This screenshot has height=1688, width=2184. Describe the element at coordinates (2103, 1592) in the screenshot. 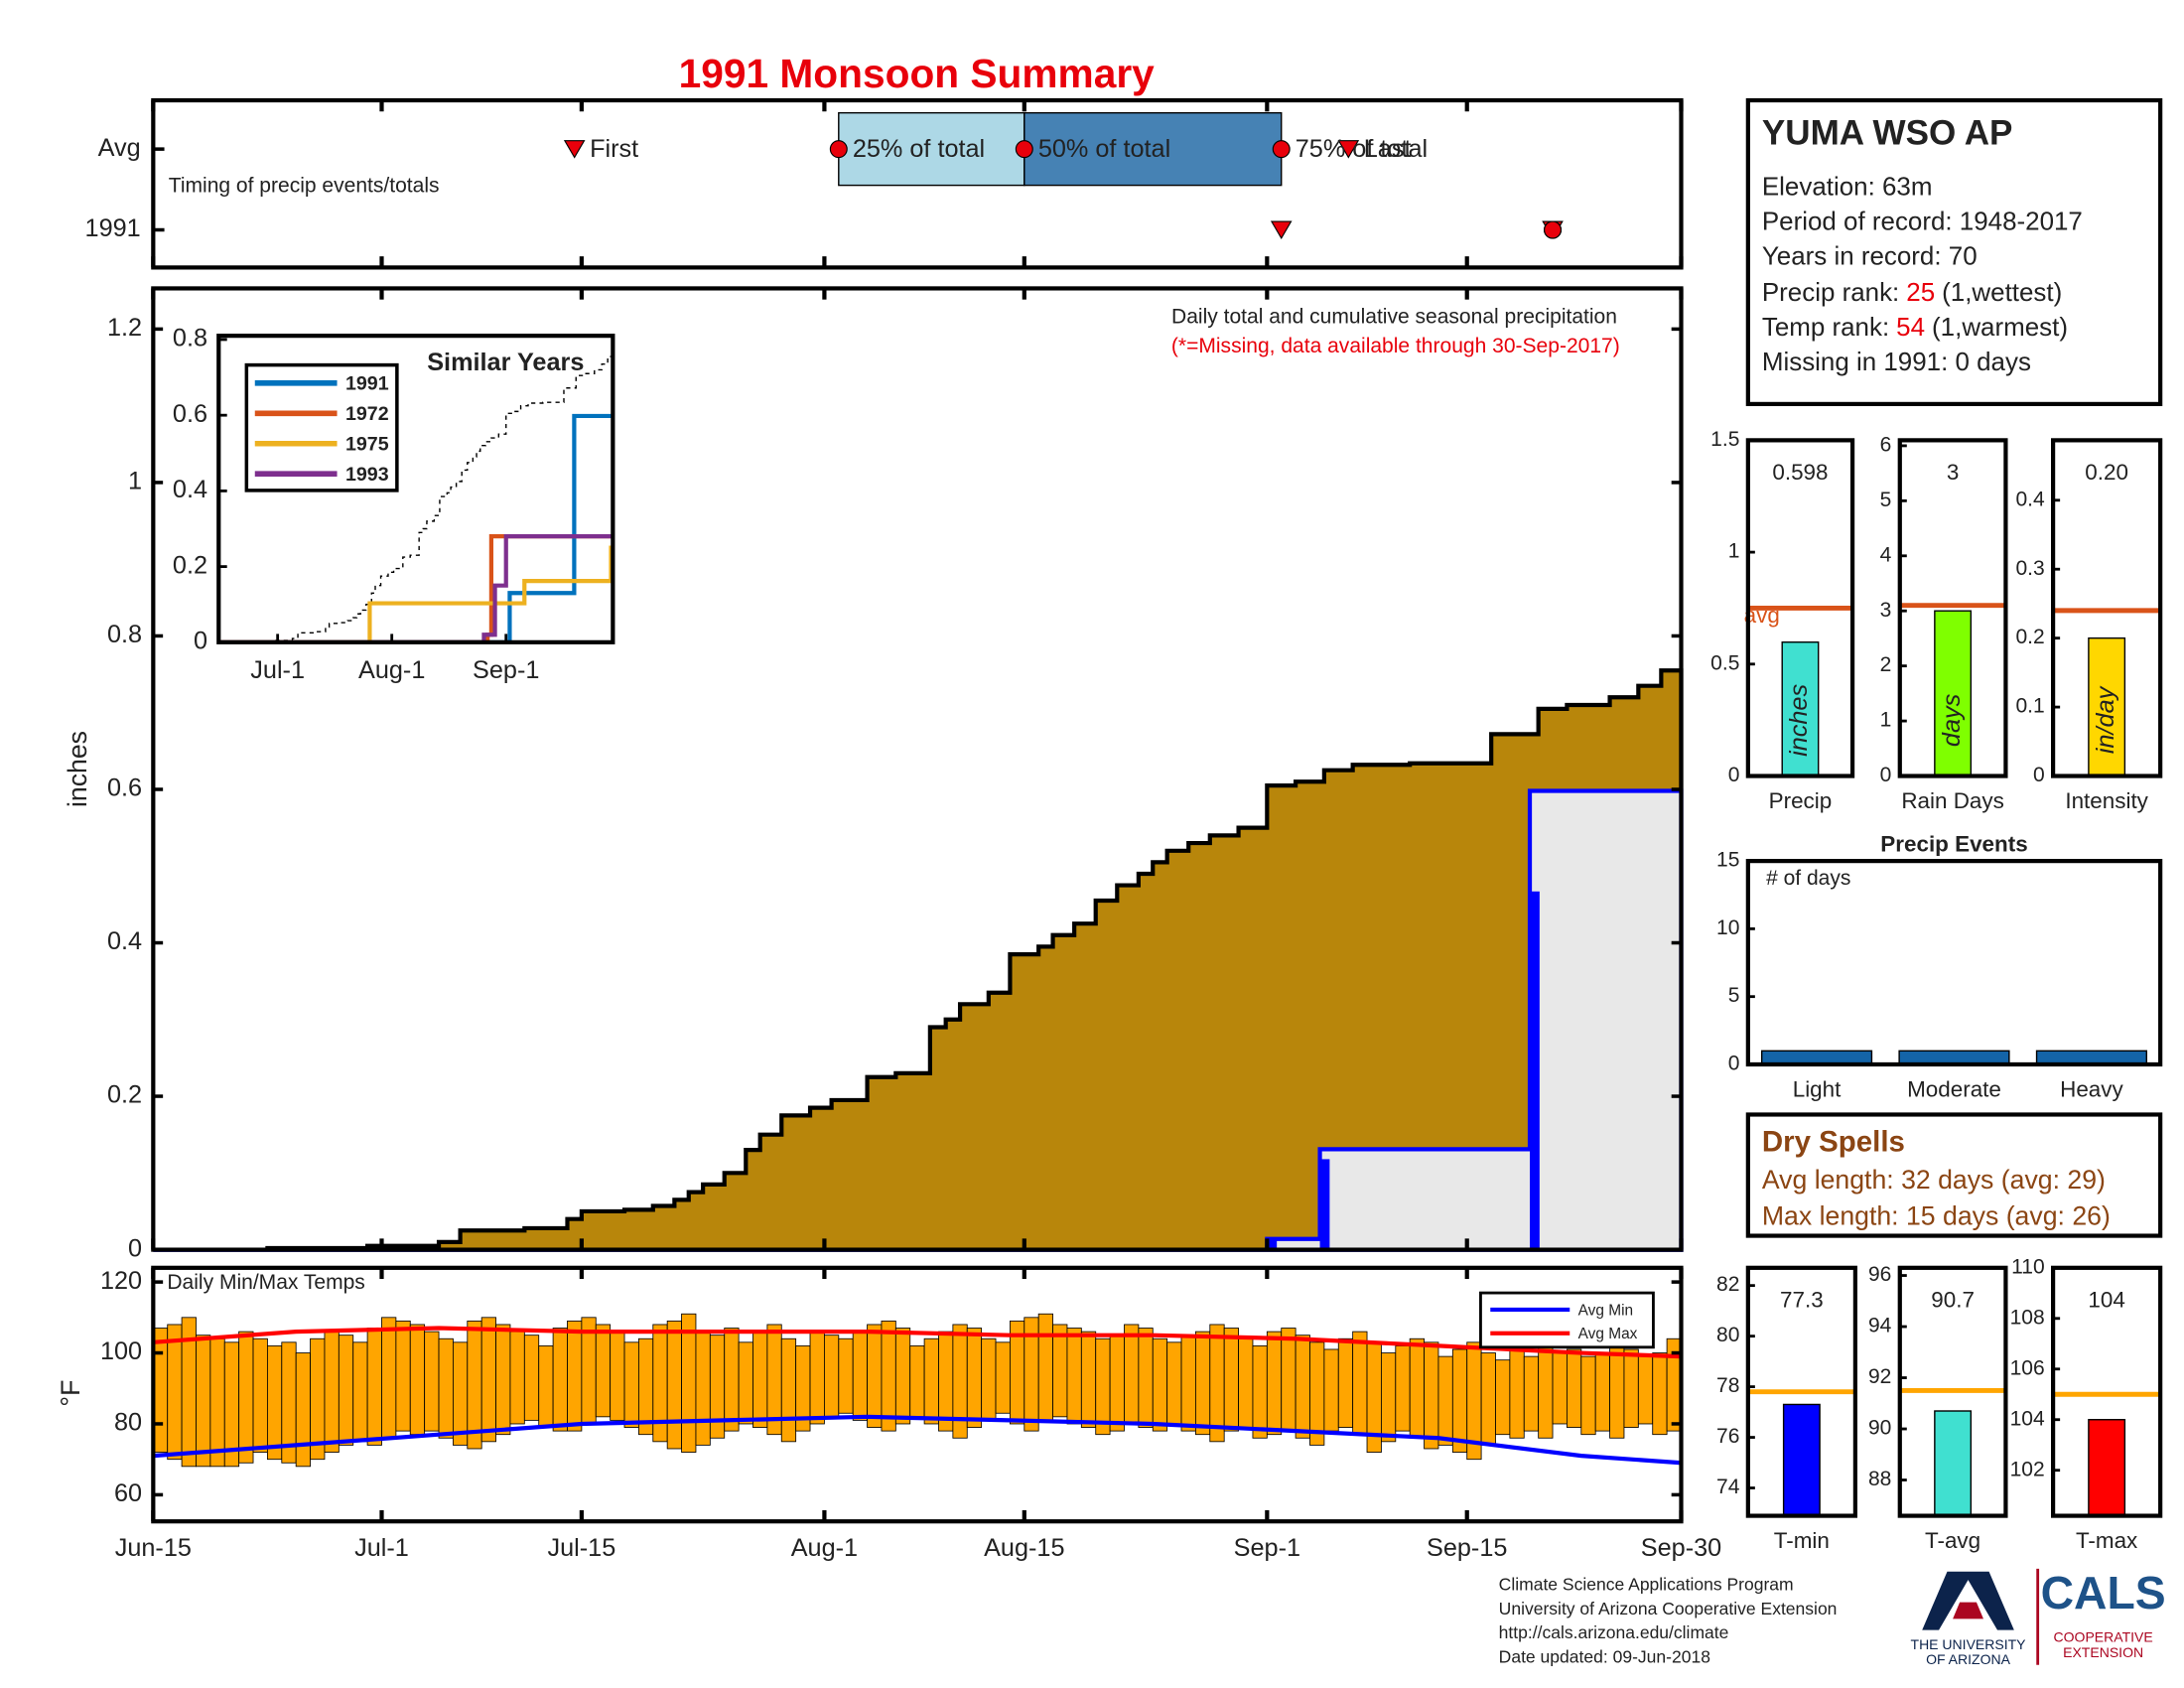

I see `logo-cals: CALS` at that location.